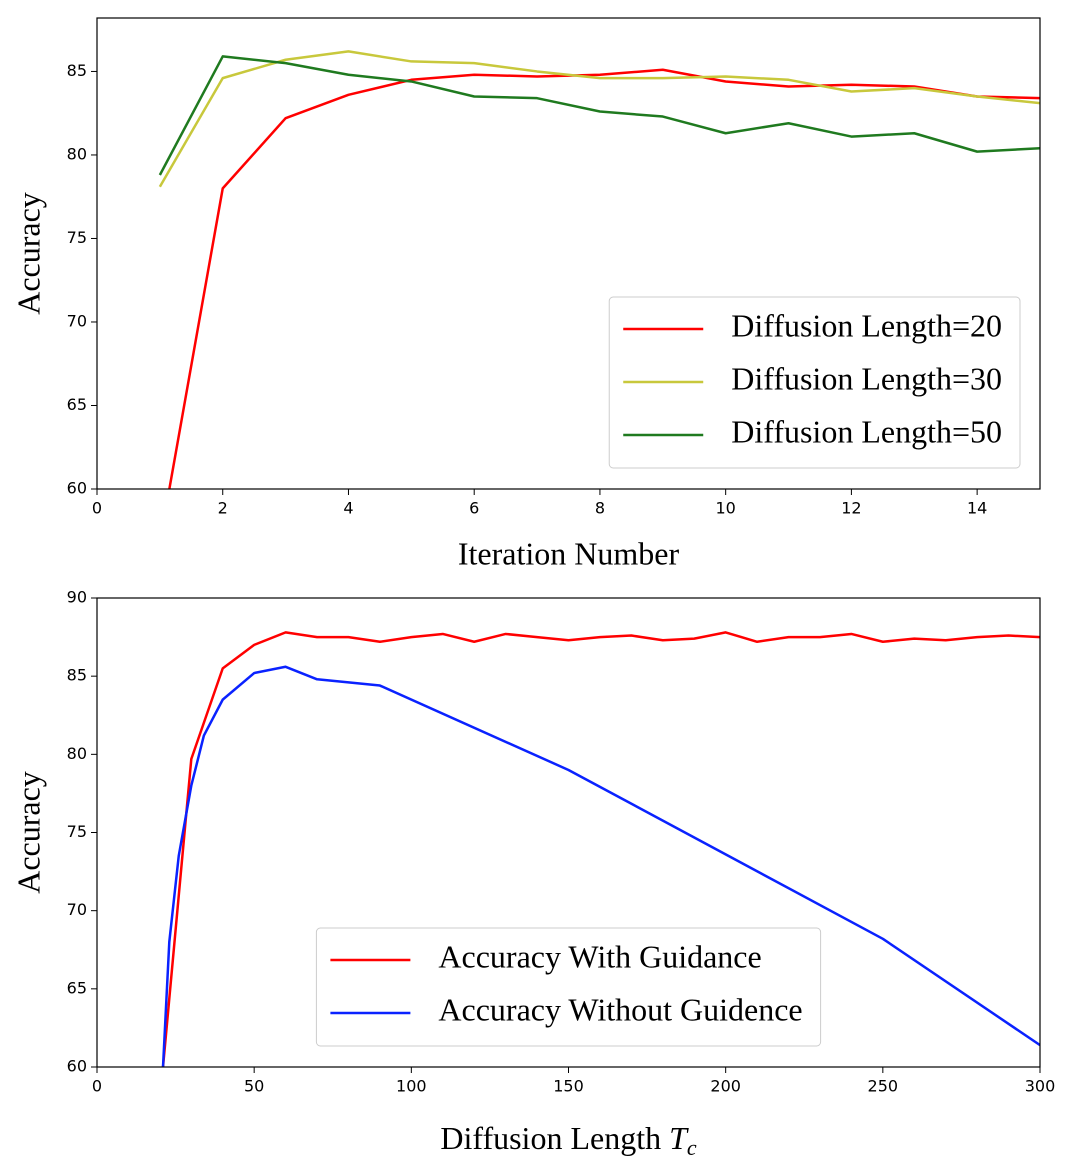 The height and width of the screenshot is (1170, 1070). What do you see at coordinates (550, 1138) in the screenshot?
I see `x-axis-label-text: Diffusion Length` at bounding box center [550, 1138].